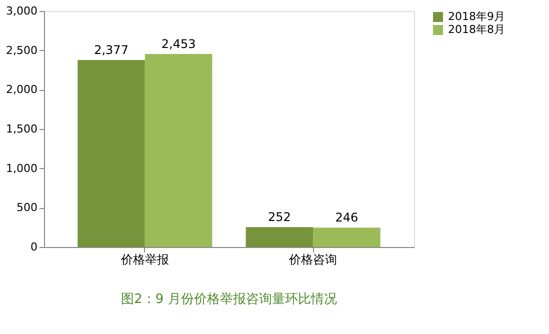 The width and height of the screenshot is (549, 334). I want to click on y-tick-label: 1,000, so click(22, 168).